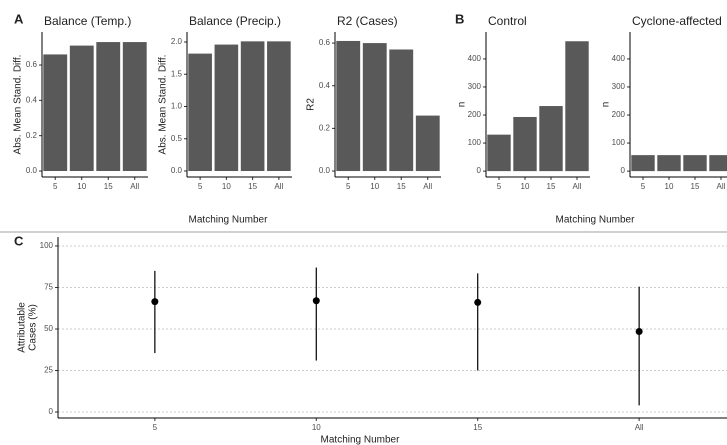  I want to click on panel-title: Balance (Precip.), so click(235, 21).